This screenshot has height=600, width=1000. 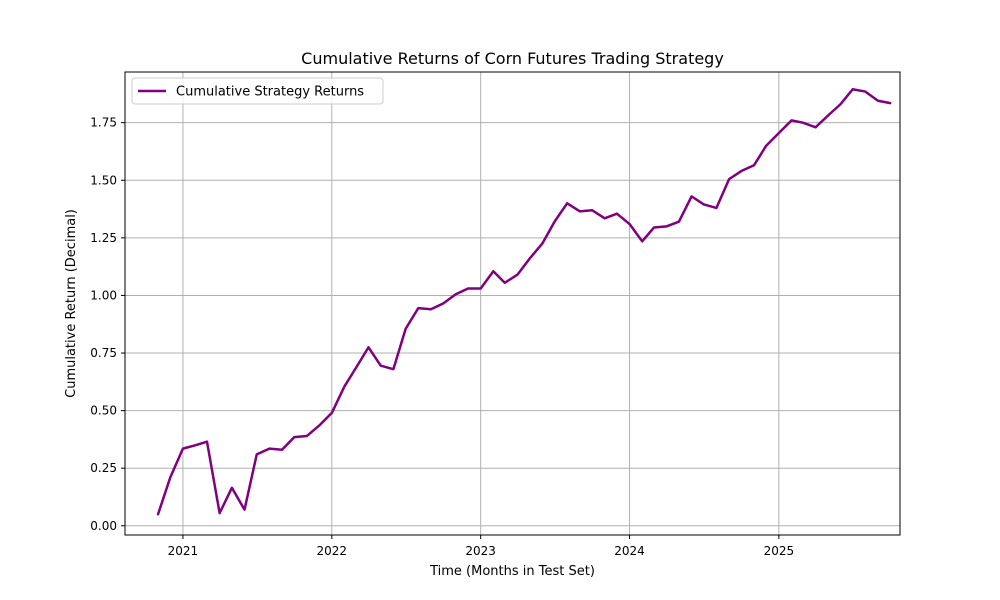 I want to click on x-tick-label: 2023, so click(x=480, y=551).